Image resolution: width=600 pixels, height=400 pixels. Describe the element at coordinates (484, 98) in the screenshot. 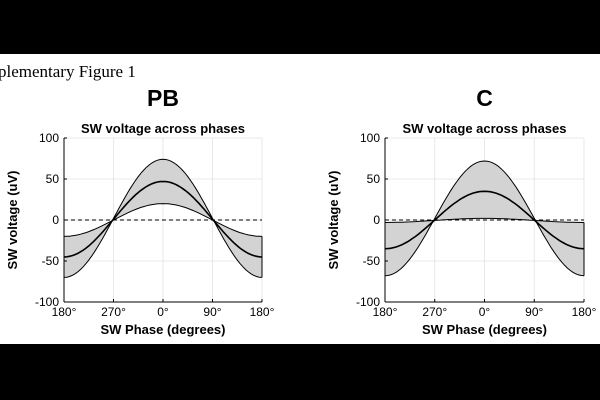

I see `panel-label: C` at that location.